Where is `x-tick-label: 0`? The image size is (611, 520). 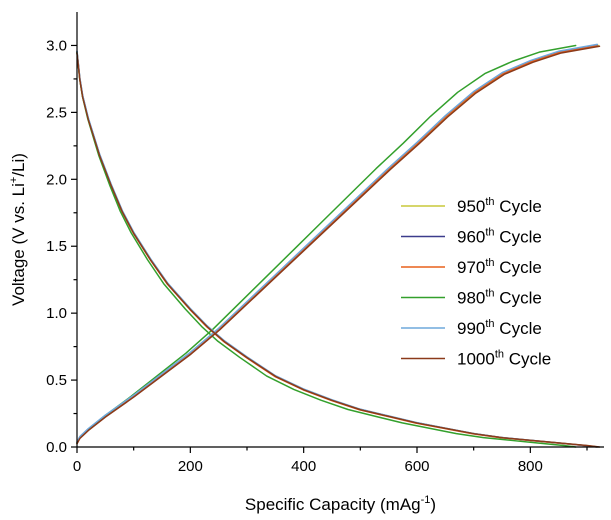
x-tick-label: 0 is located at coordinates (77, 466).